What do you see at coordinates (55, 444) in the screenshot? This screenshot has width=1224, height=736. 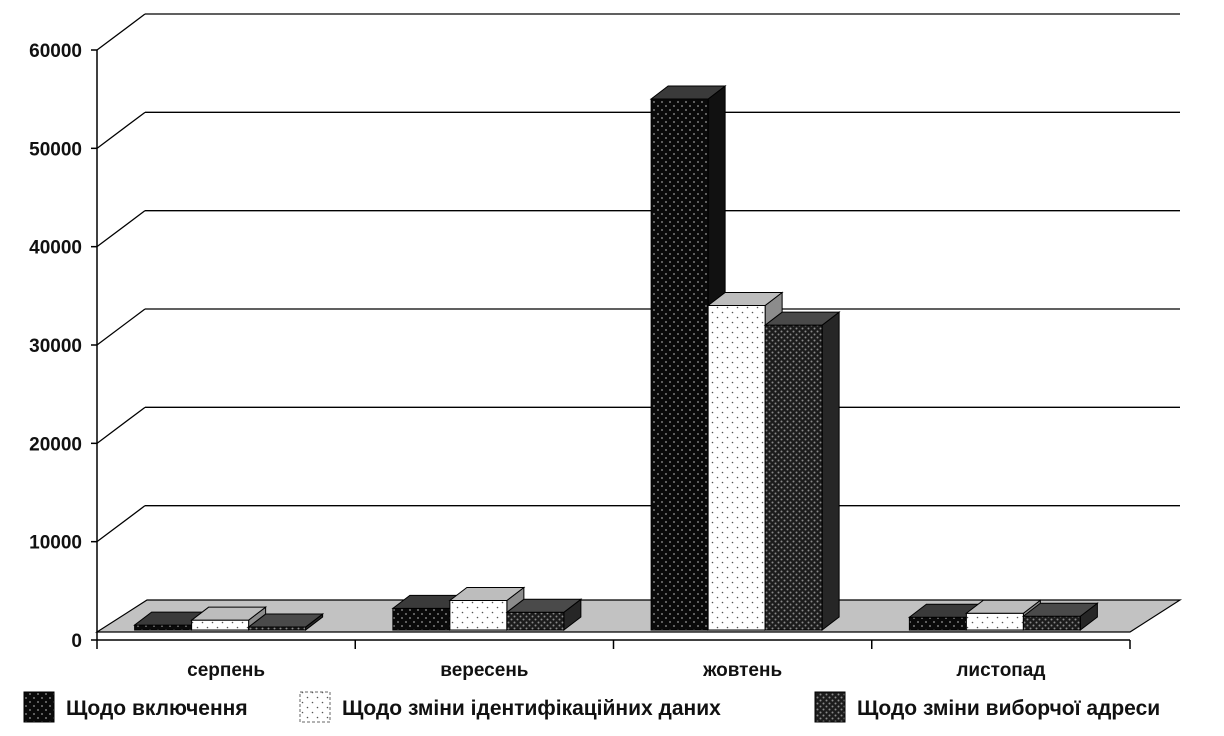 I see `y-tick-label: 20000` at bounding box center [55, 444].